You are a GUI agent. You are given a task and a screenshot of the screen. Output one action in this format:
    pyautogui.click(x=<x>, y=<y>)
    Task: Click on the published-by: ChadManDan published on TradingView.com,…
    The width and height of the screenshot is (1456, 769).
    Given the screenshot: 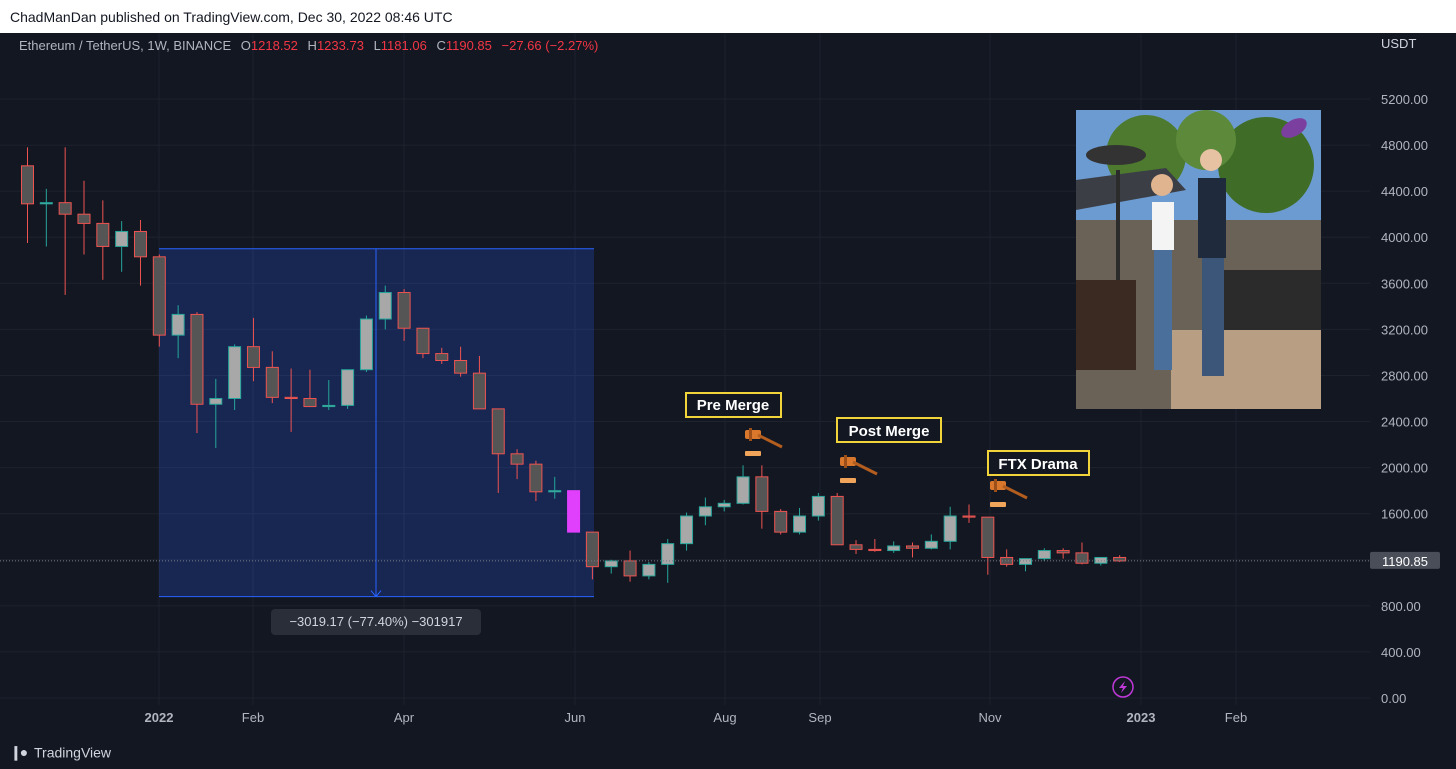 What is the action you would take?
    pyautogui.click(x=231, y=17)
    